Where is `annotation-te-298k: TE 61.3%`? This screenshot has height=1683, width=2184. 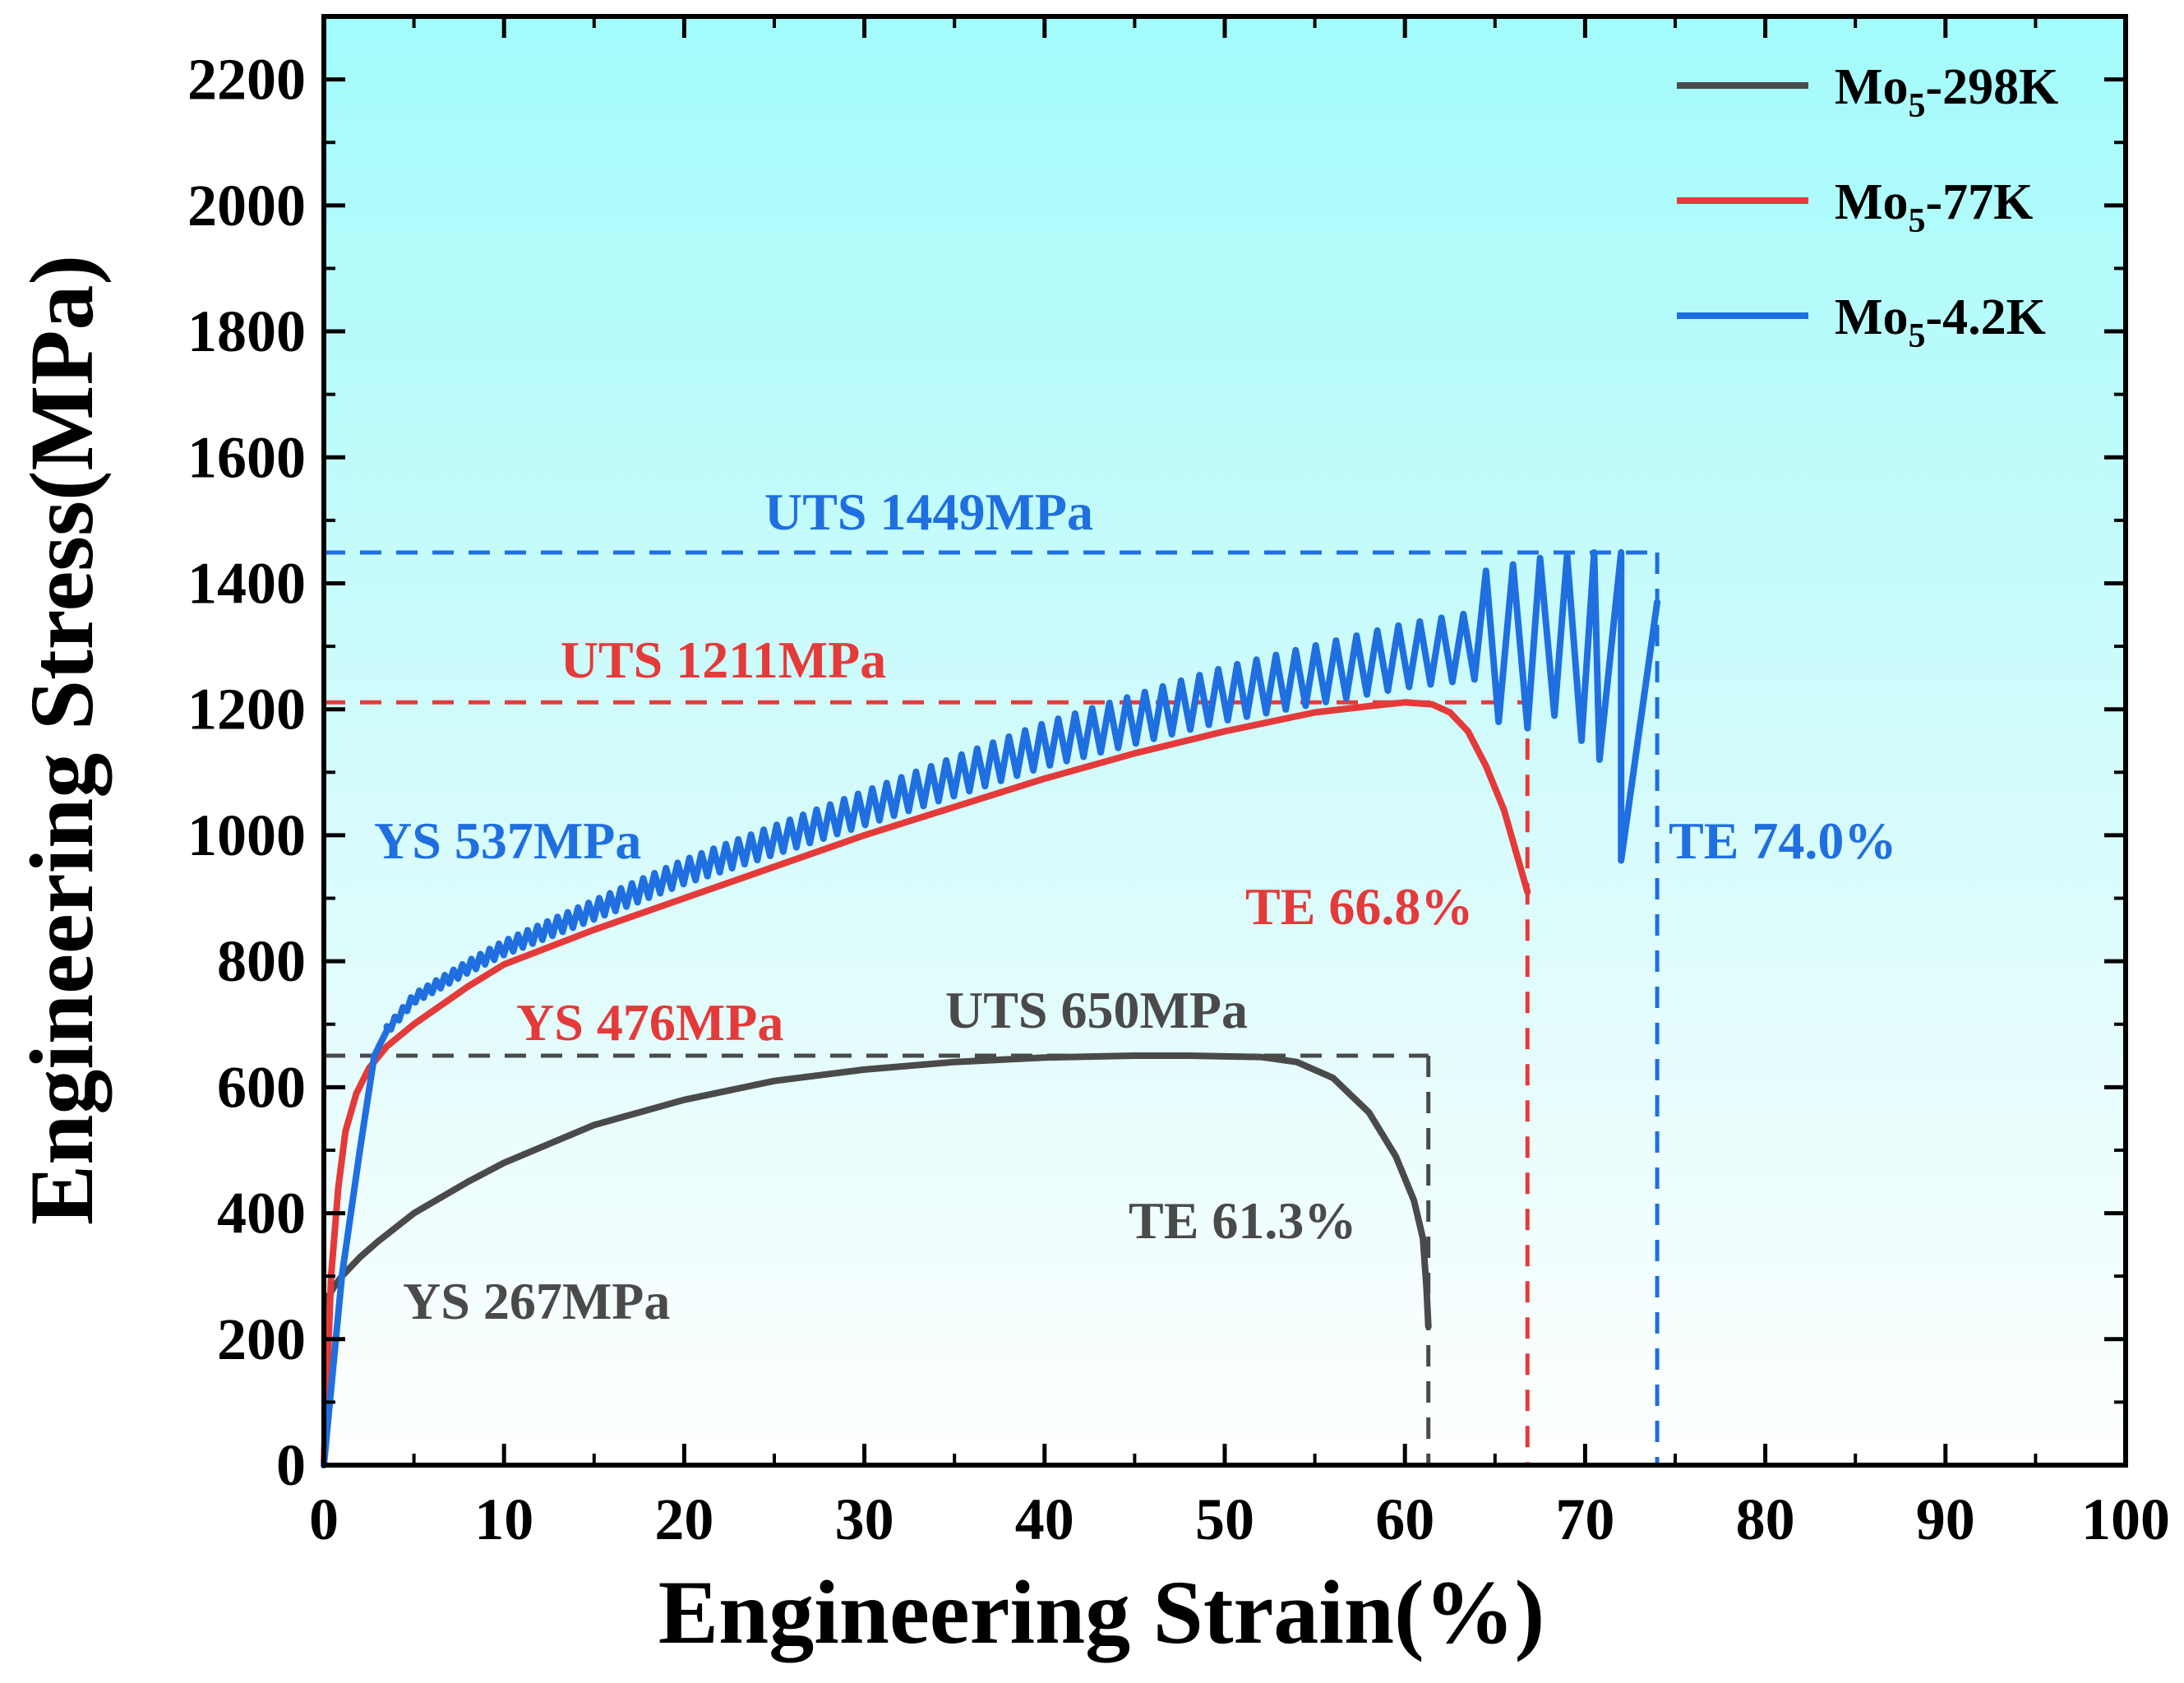
annotation-te-298k: TE 61.3% is located at coordinates (1242, 1220).